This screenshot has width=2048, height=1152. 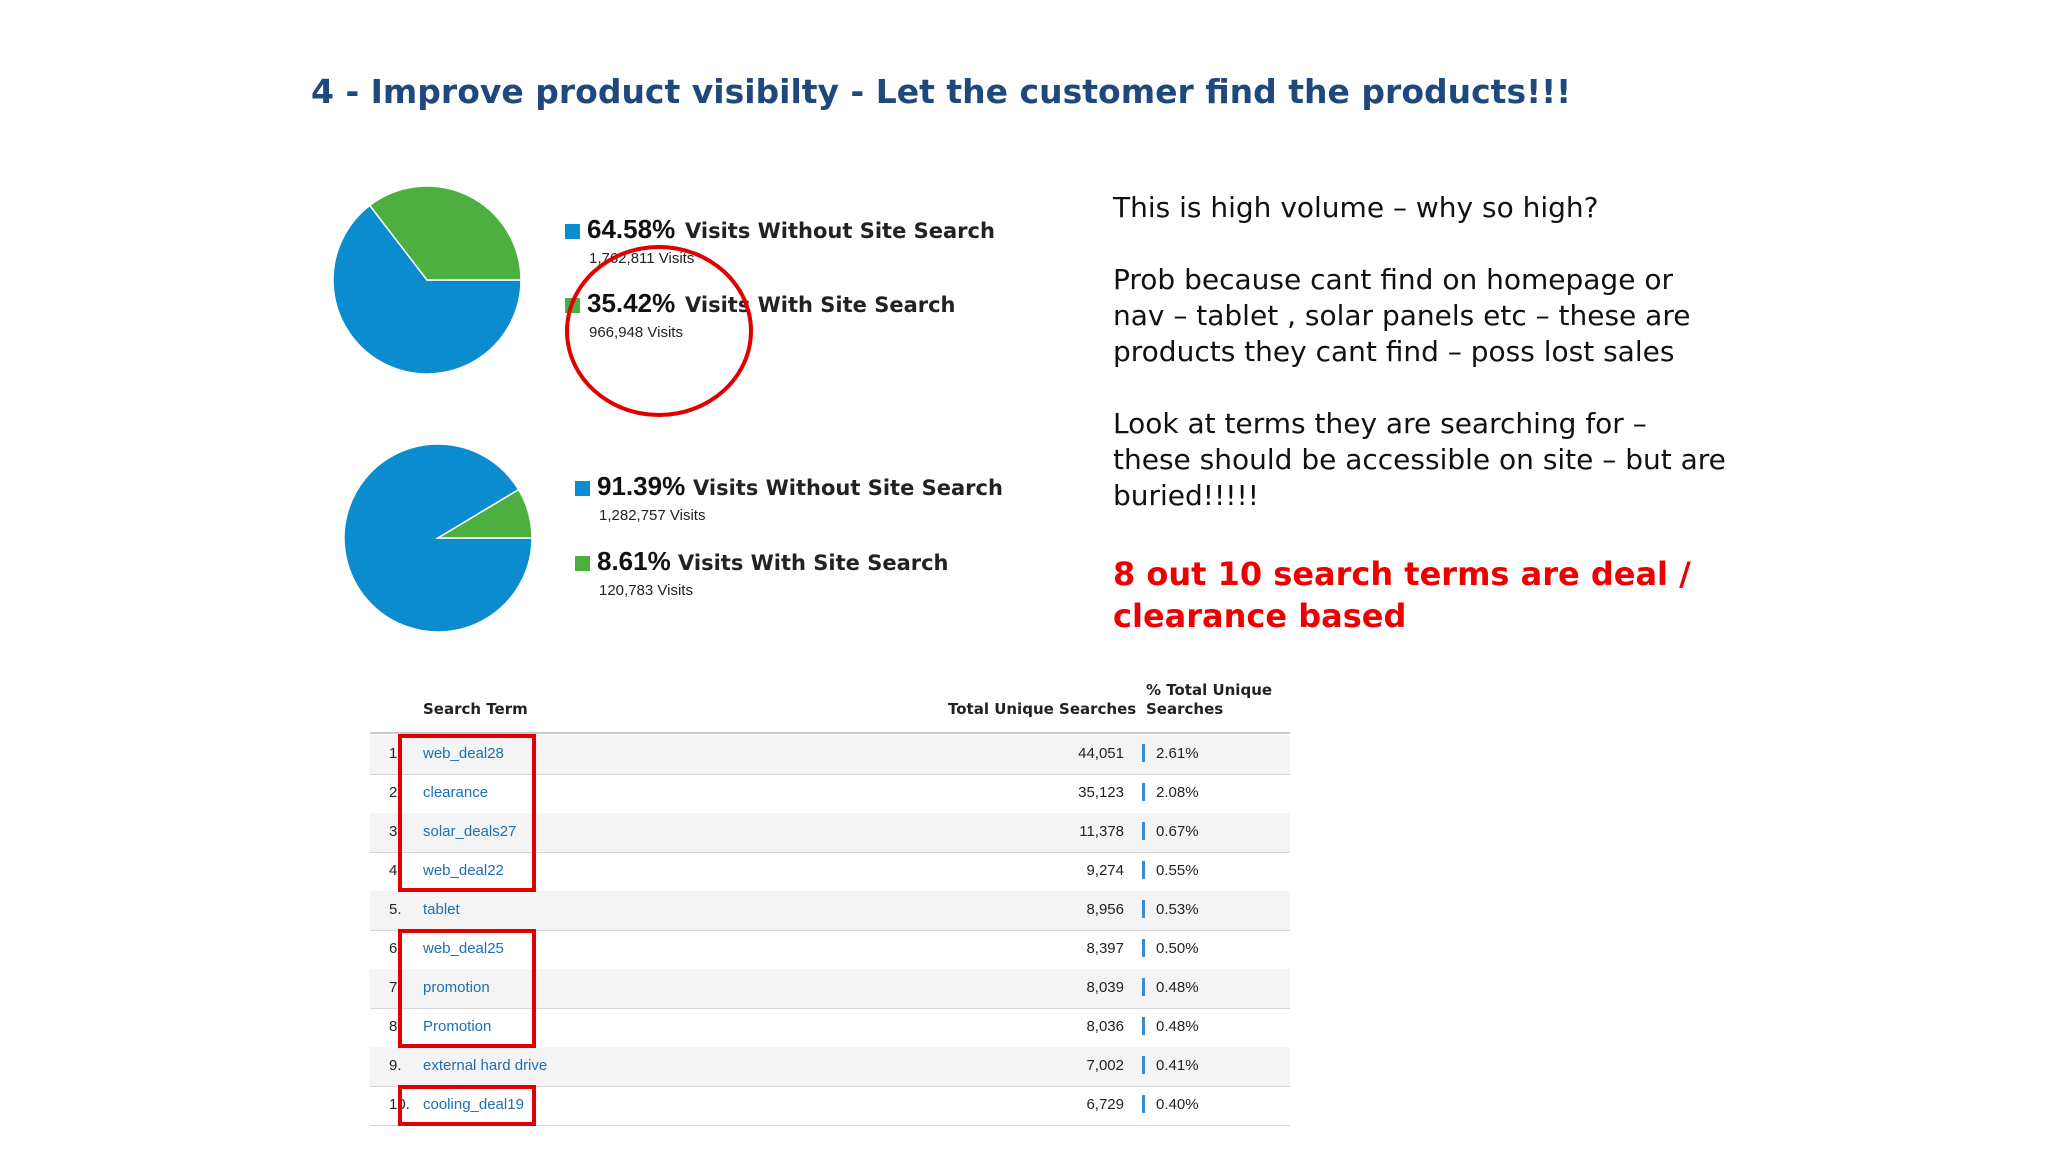 I want to click on table-row: 10. cooling_deal19 6,729 0.40%, so click(x=830, y=1106).